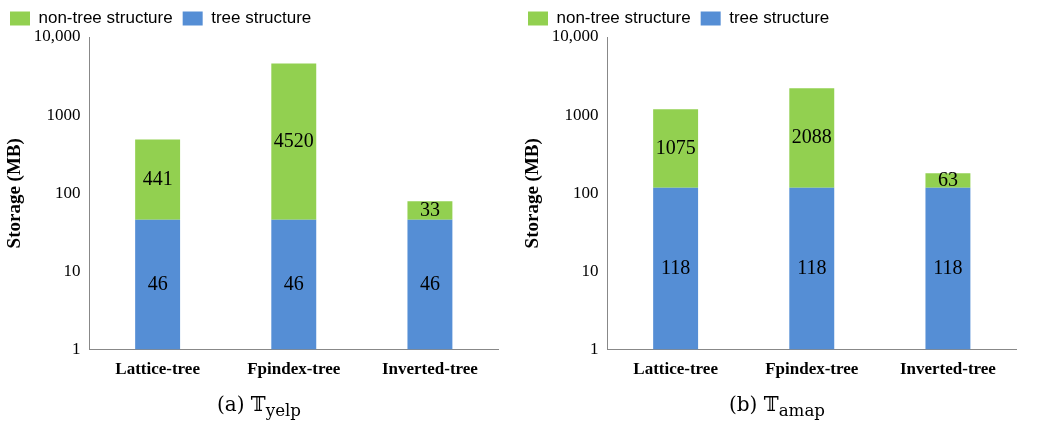 The height and width of the screenshot is (430, 1037). I want to click on data-label: 441, so click(157, 177).